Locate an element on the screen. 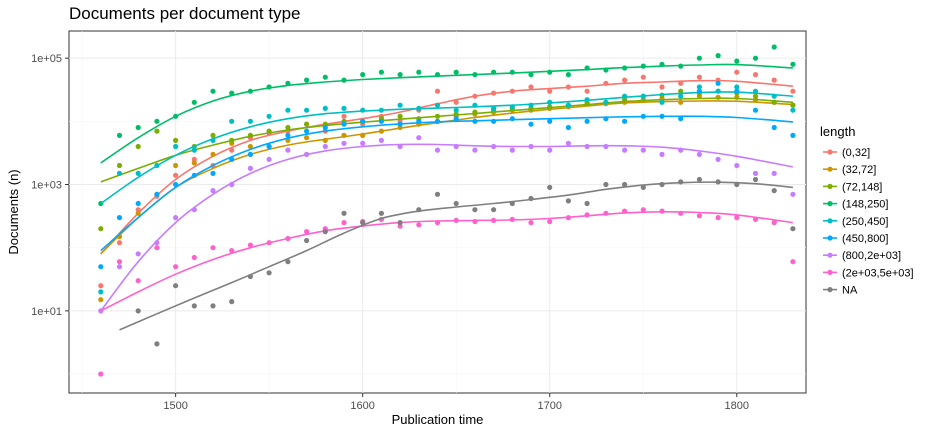 This screenshot has width=936, height=432. legend-label: (72,148] is located at coordinates (862, 187).